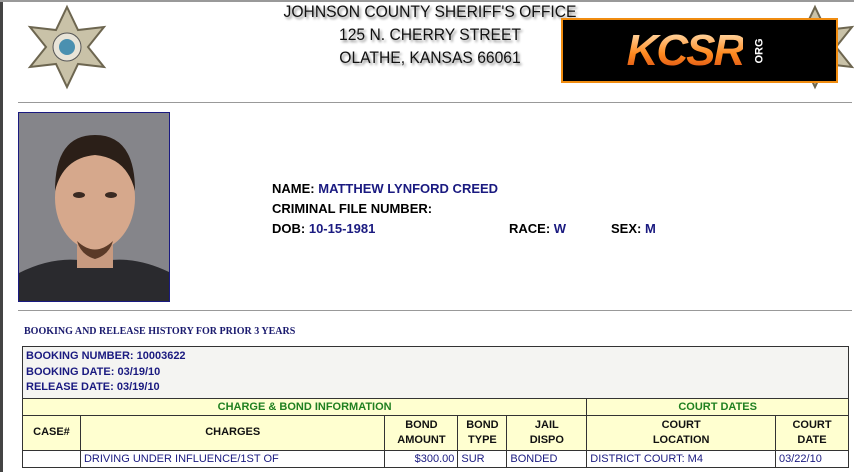 Image resolution: width=854 pixels, height=472 pixels. Describe the element at coordinates (421, 458) in the screenshot. I see `cell-bond-amount: $300.00` at that location.